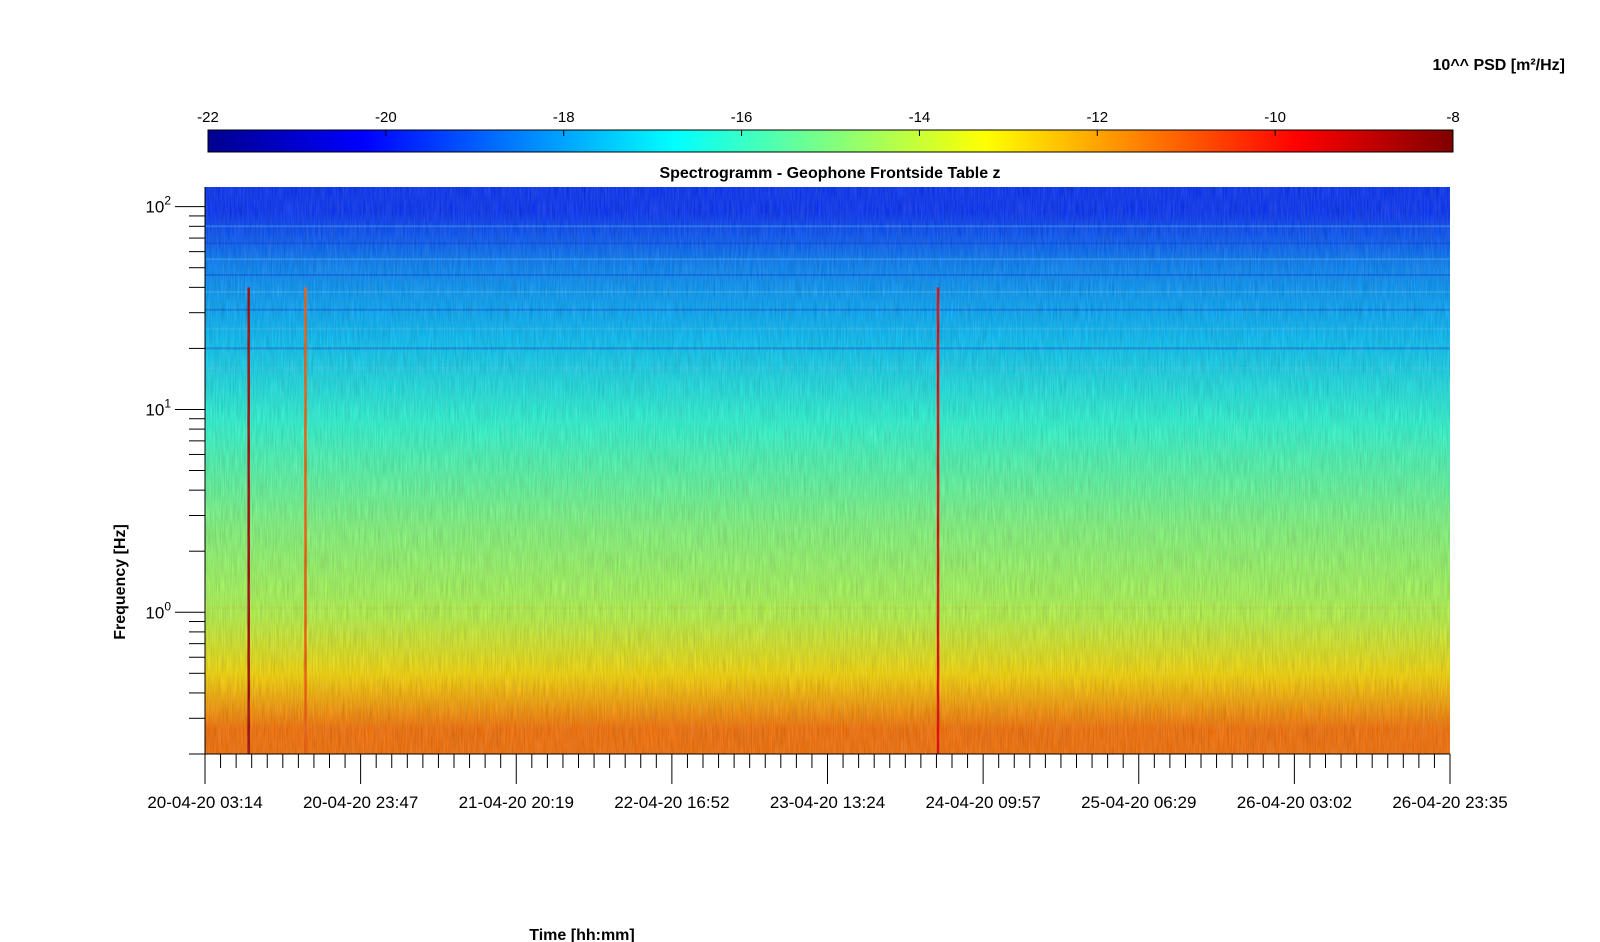  Describe the element at coordinates (920, 117) in the screenshot. I see `colorbar-tick-label: -14` at that location.